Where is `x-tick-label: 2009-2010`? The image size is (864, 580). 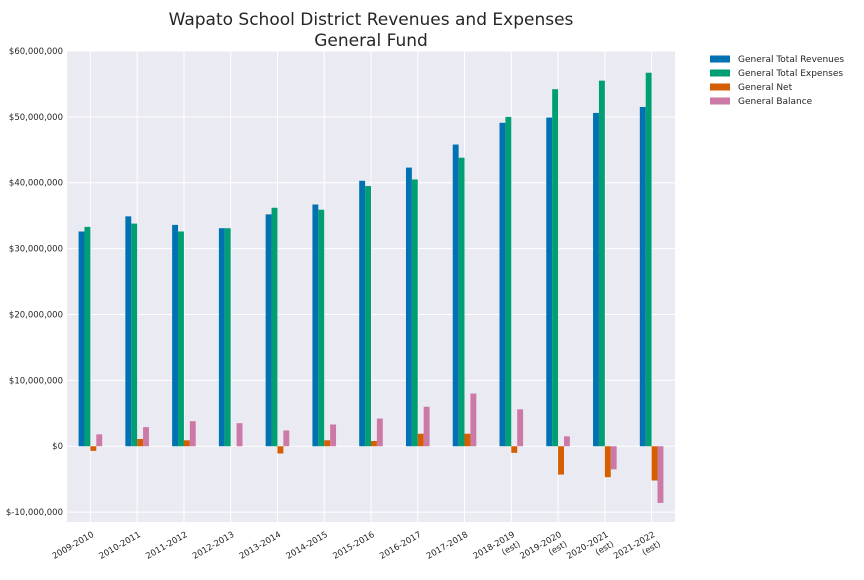 x-tick-label: 2009-2010 is located at coordinates (73, 546).